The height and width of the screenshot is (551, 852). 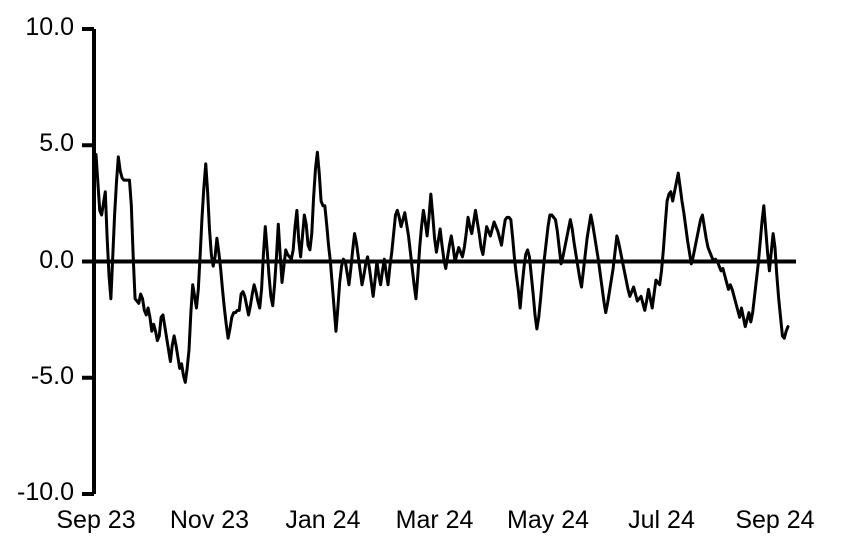 I want to click on y-axis-label-2: 0.0, so click(x=56, y=259).